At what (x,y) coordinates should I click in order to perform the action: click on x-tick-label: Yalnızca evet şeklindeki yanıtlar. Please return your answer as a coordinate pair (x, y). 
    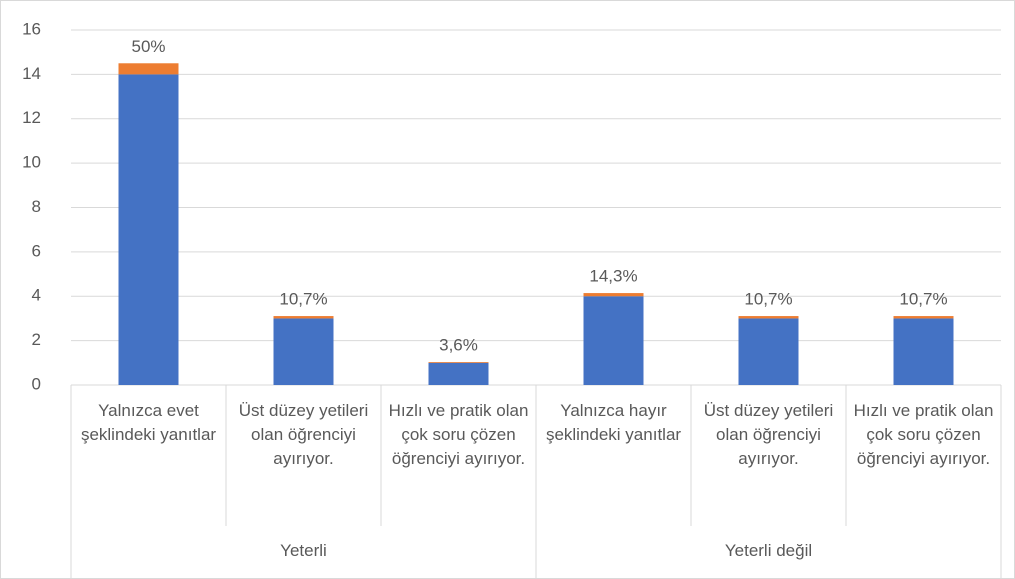
    Looking at the image, I should click on (148, 422).